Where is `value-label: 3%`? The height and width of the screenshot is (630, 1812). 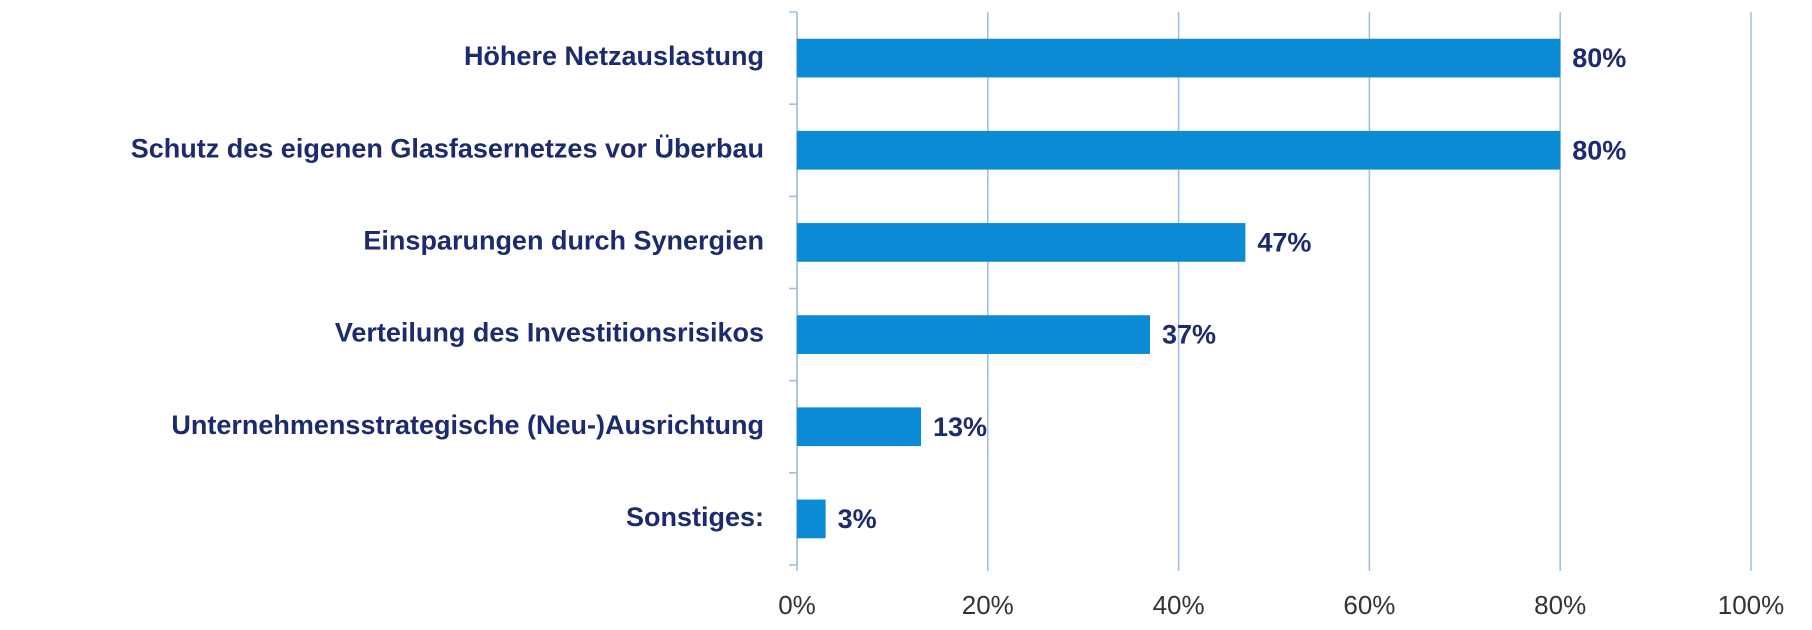
value-label: 3% is located at coordinates (857, 519).